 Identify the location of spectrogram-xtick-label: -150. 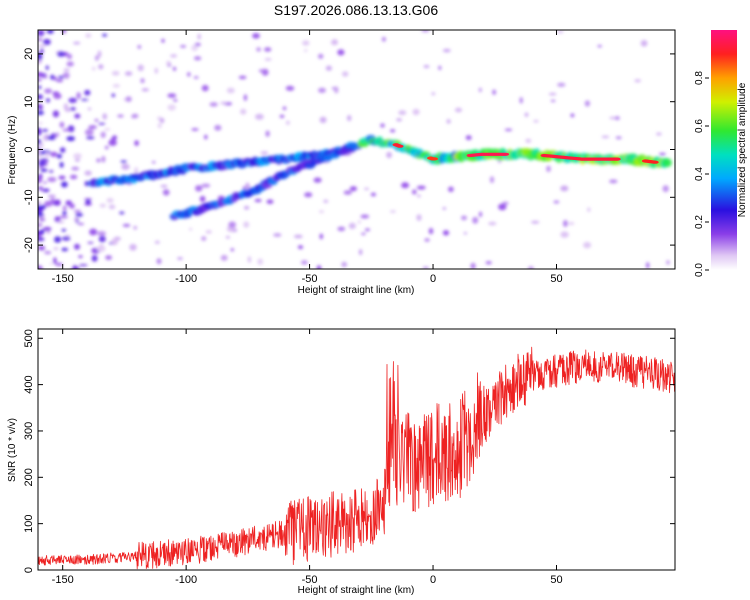
(63, 279).